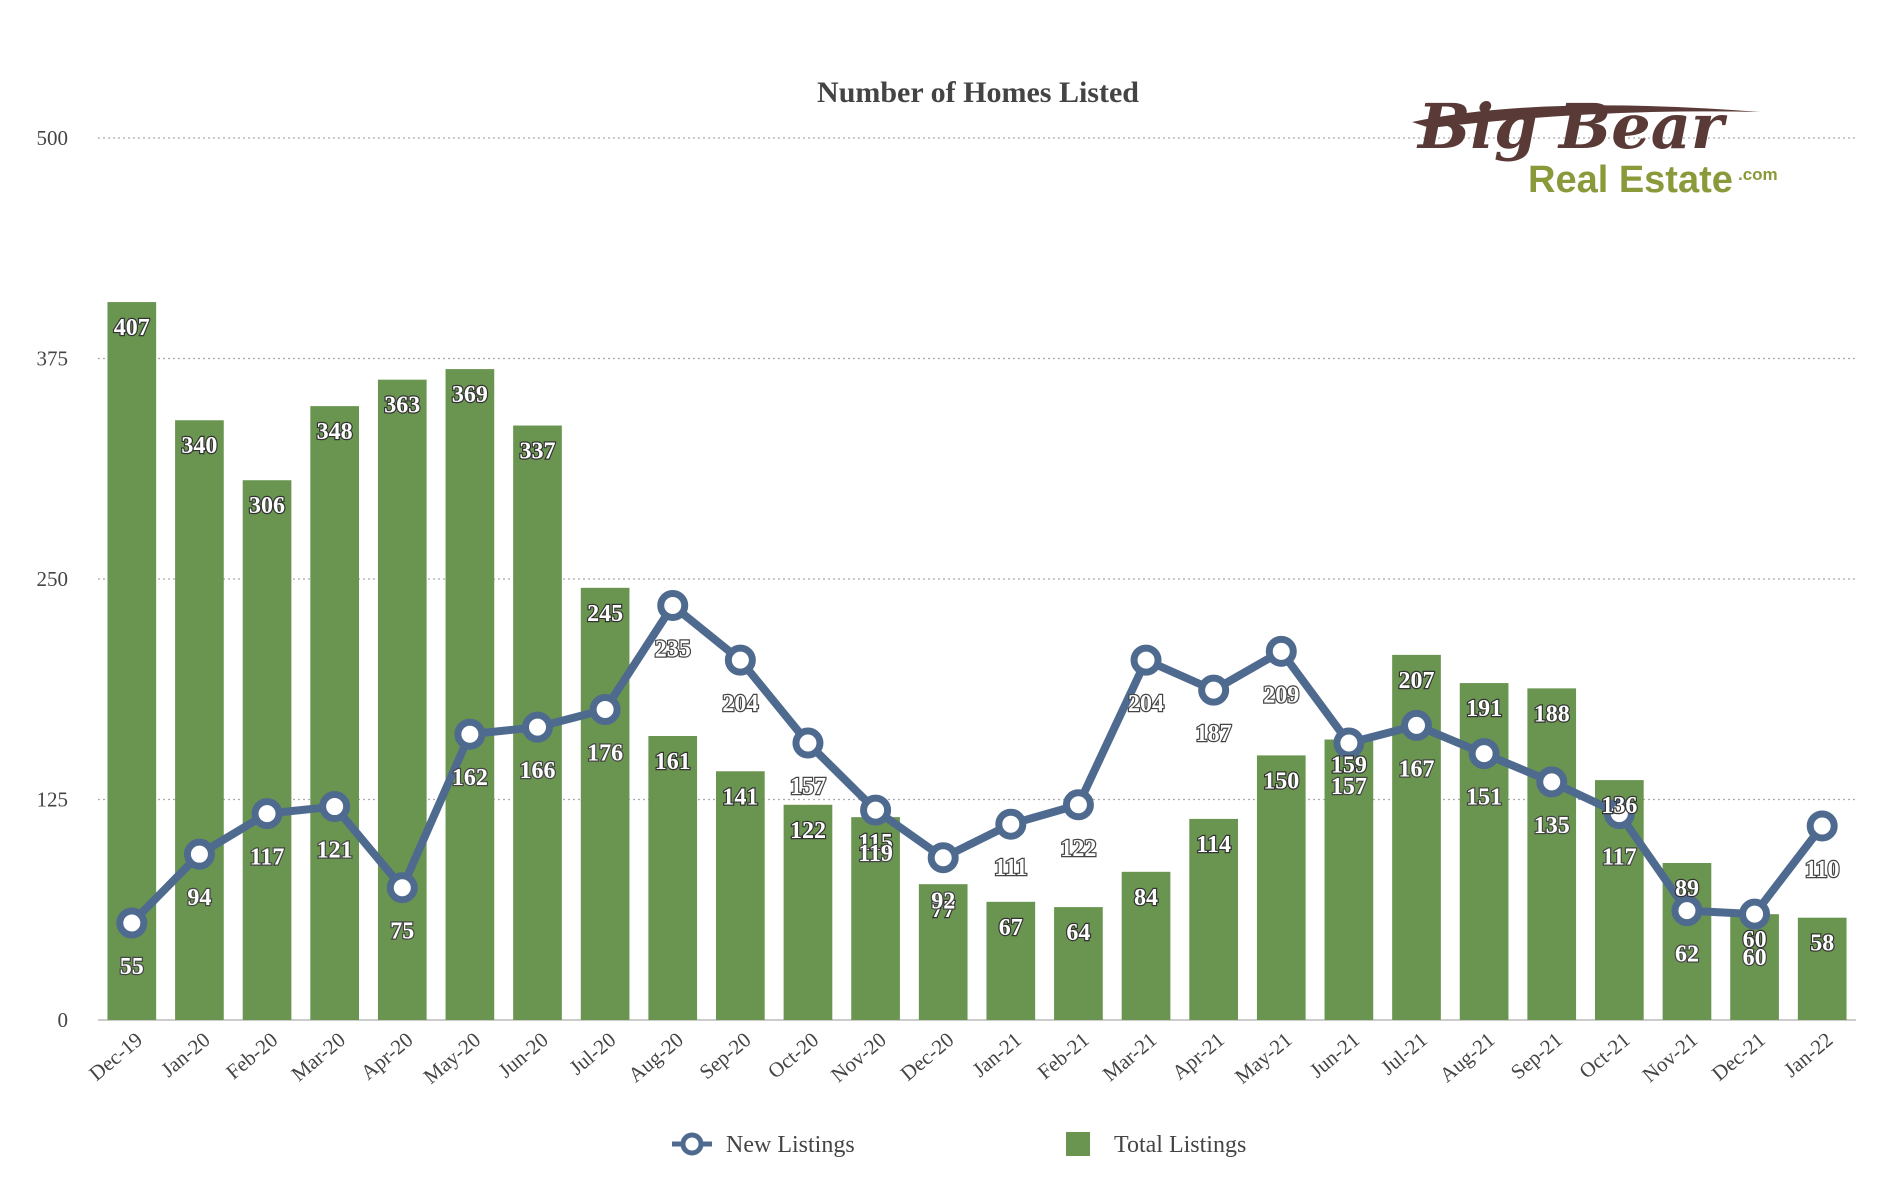 Image resolution: width=1892 pixels, height=1200 pixels. What do you see at coordinates (1281, 695) in the screenshot?
I see `point-data-label: 209` at bounding box center [1281, 695].